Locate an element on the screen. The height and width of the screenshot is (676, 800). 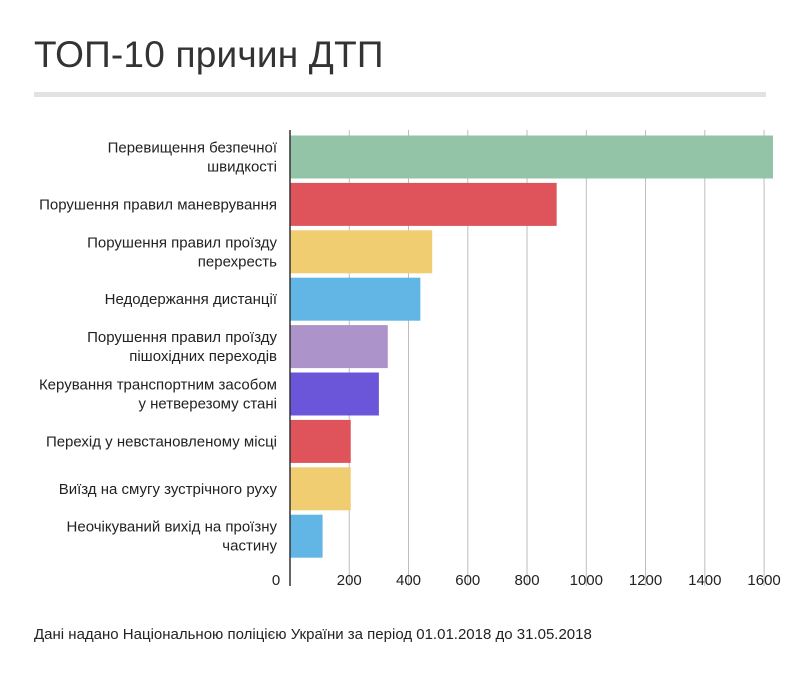
category-label: Неочікуваний вихід на проїзну is located at coordinates (172, 527).